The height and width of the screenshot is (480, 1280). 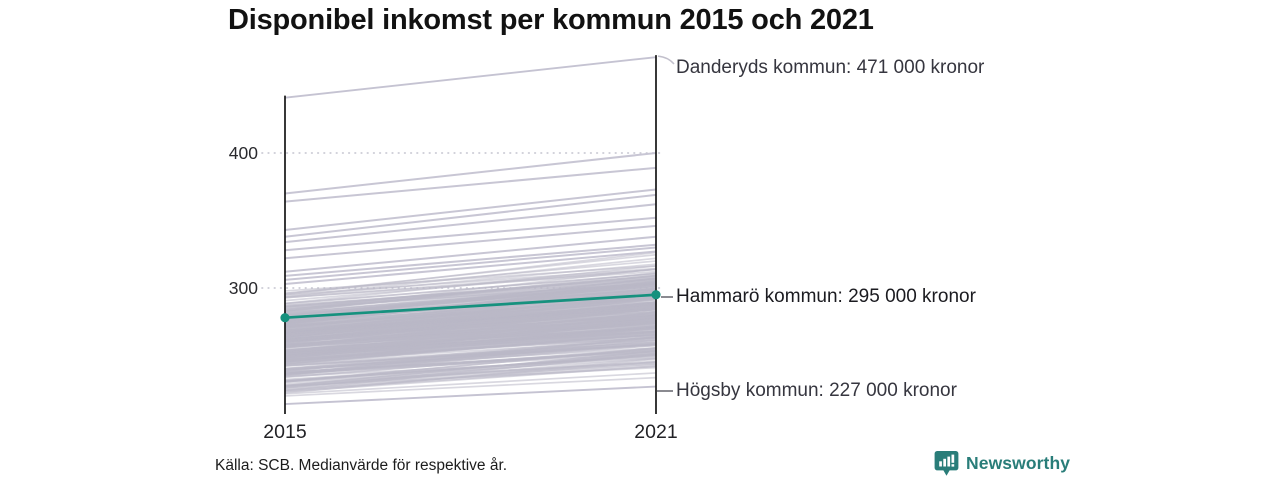 What do you see at coordinates (830, 68) in the screenshot?
I see `annotation-danderyd: Danderyds kommun: 471 000 kronor` at bounding box center [830, 68].